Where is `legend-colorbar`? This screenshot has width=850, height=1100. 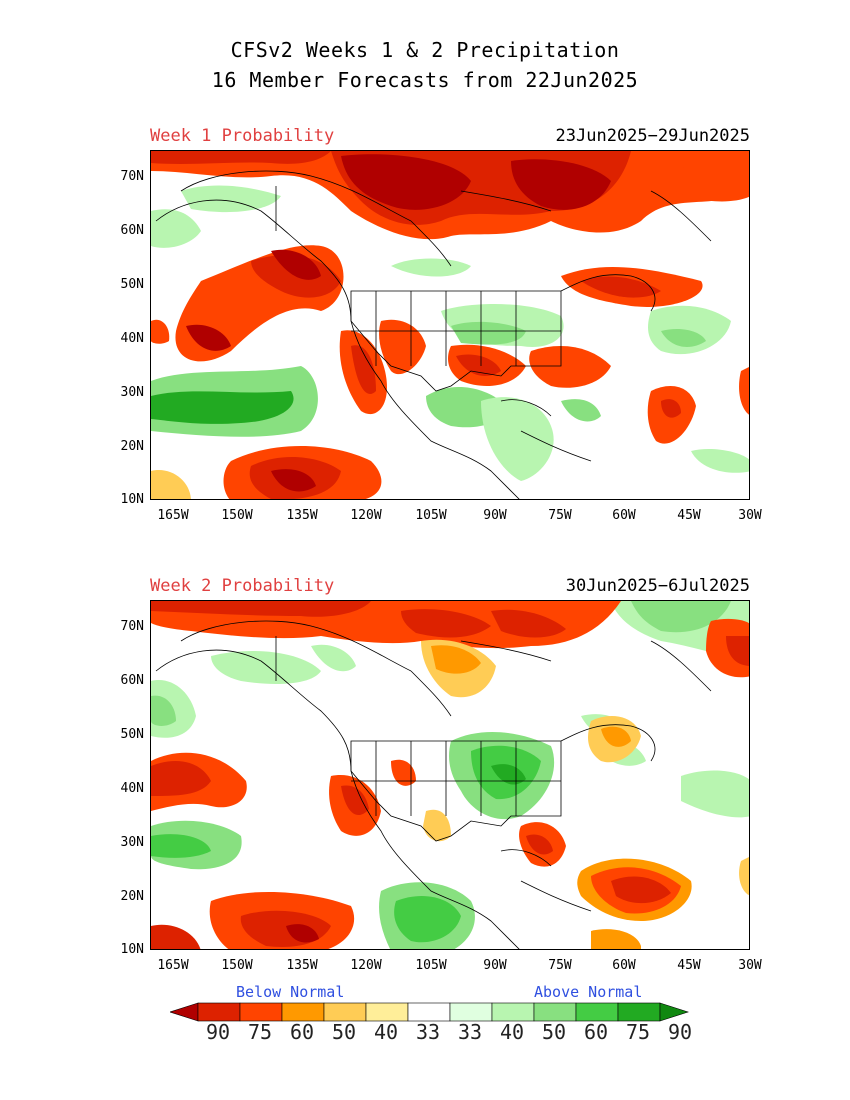
legend-colorbar is located at coordinates (429, 1012).